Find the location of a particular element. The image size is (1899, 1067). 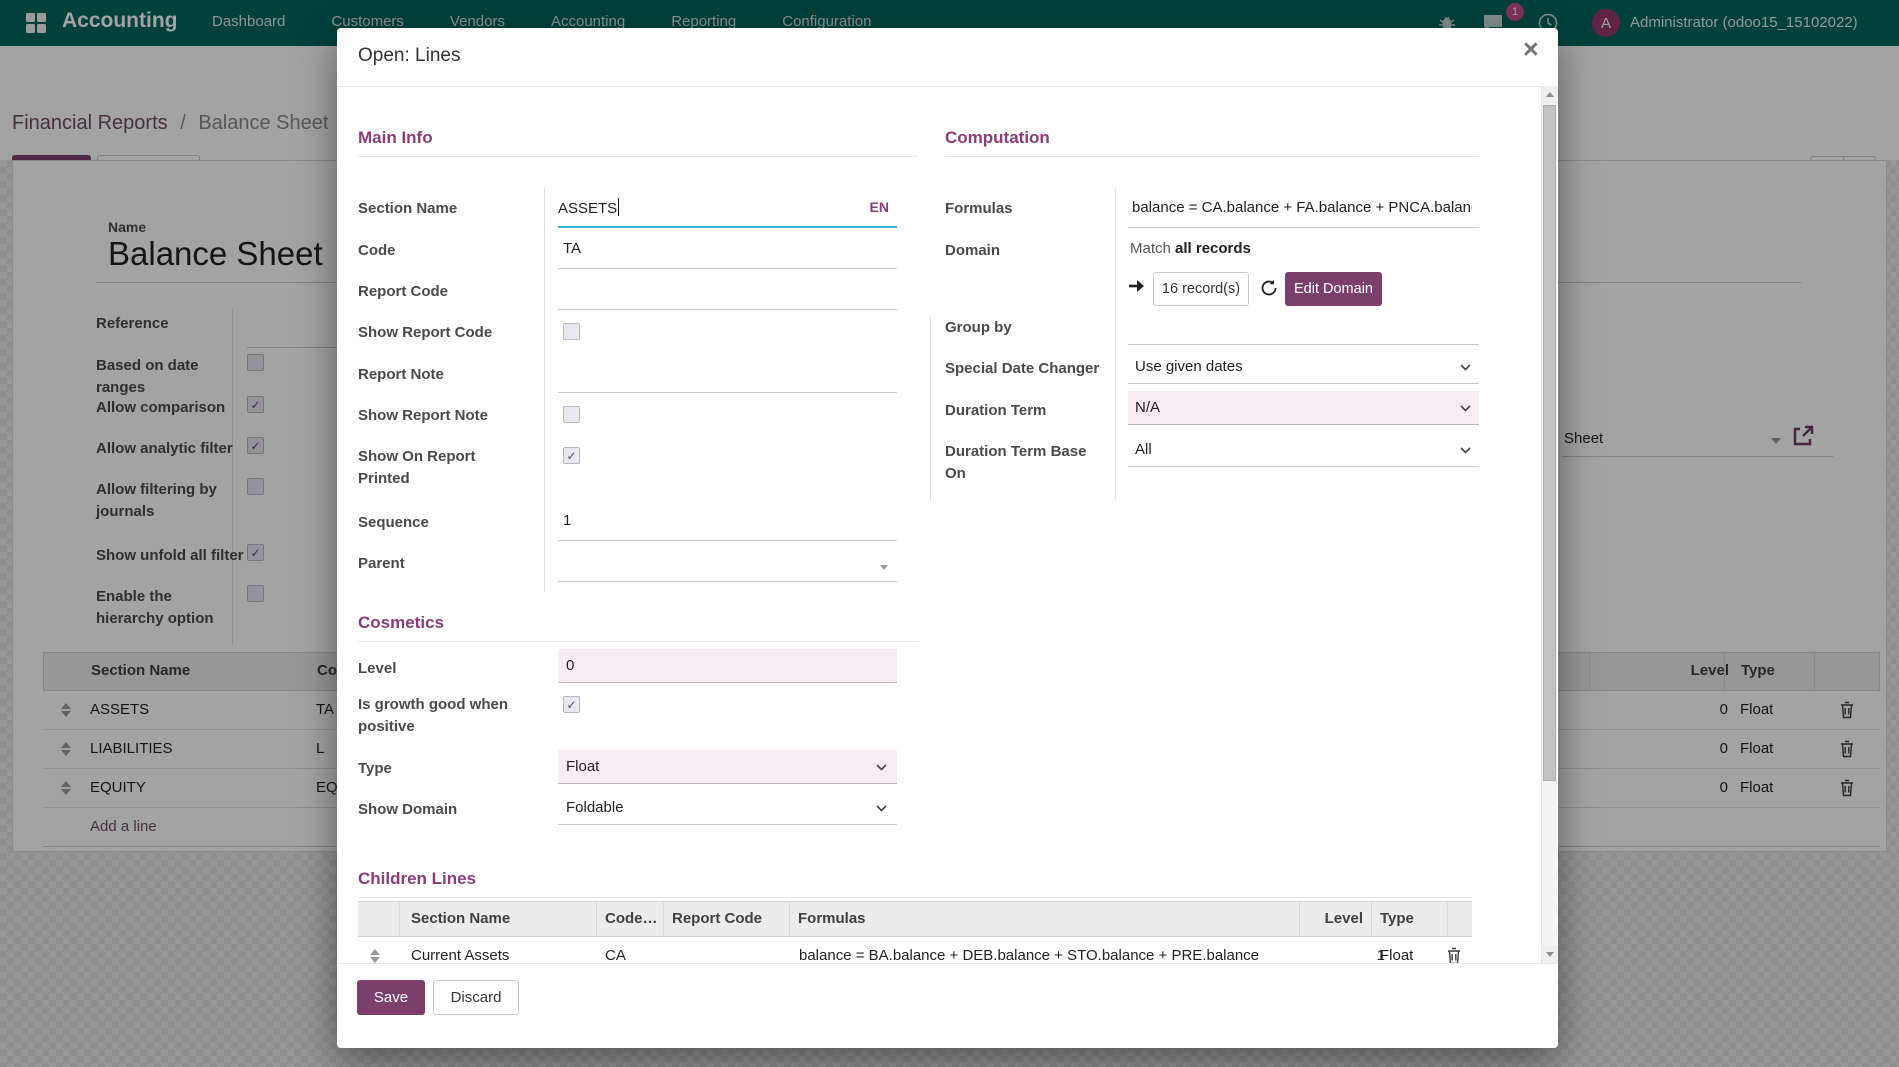

message-badge: 1 is located at coordinates (1515, 12).